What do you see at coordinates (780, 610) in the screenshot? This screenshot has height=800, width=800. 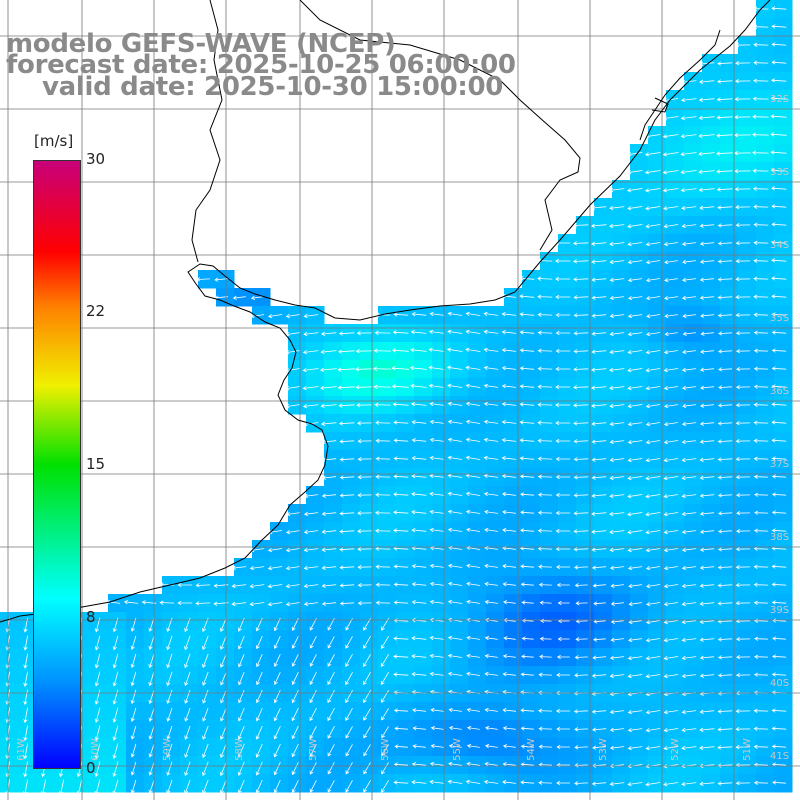 I see `lat-label: 39S` at bounding box center [780, 610].